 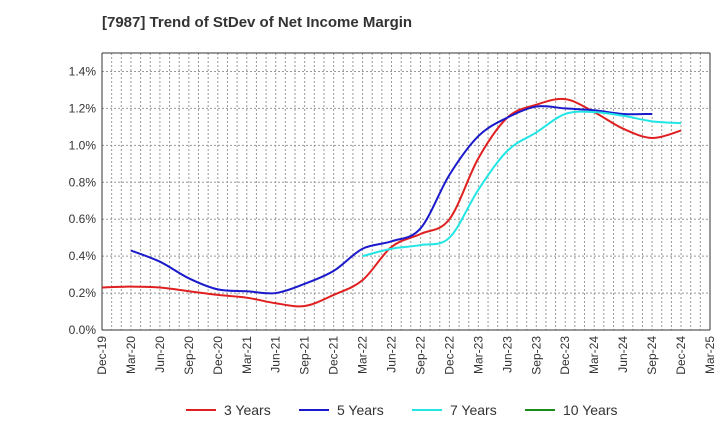 I want to click on y-tick-label: 0.0%, so click(x=83, y=330).